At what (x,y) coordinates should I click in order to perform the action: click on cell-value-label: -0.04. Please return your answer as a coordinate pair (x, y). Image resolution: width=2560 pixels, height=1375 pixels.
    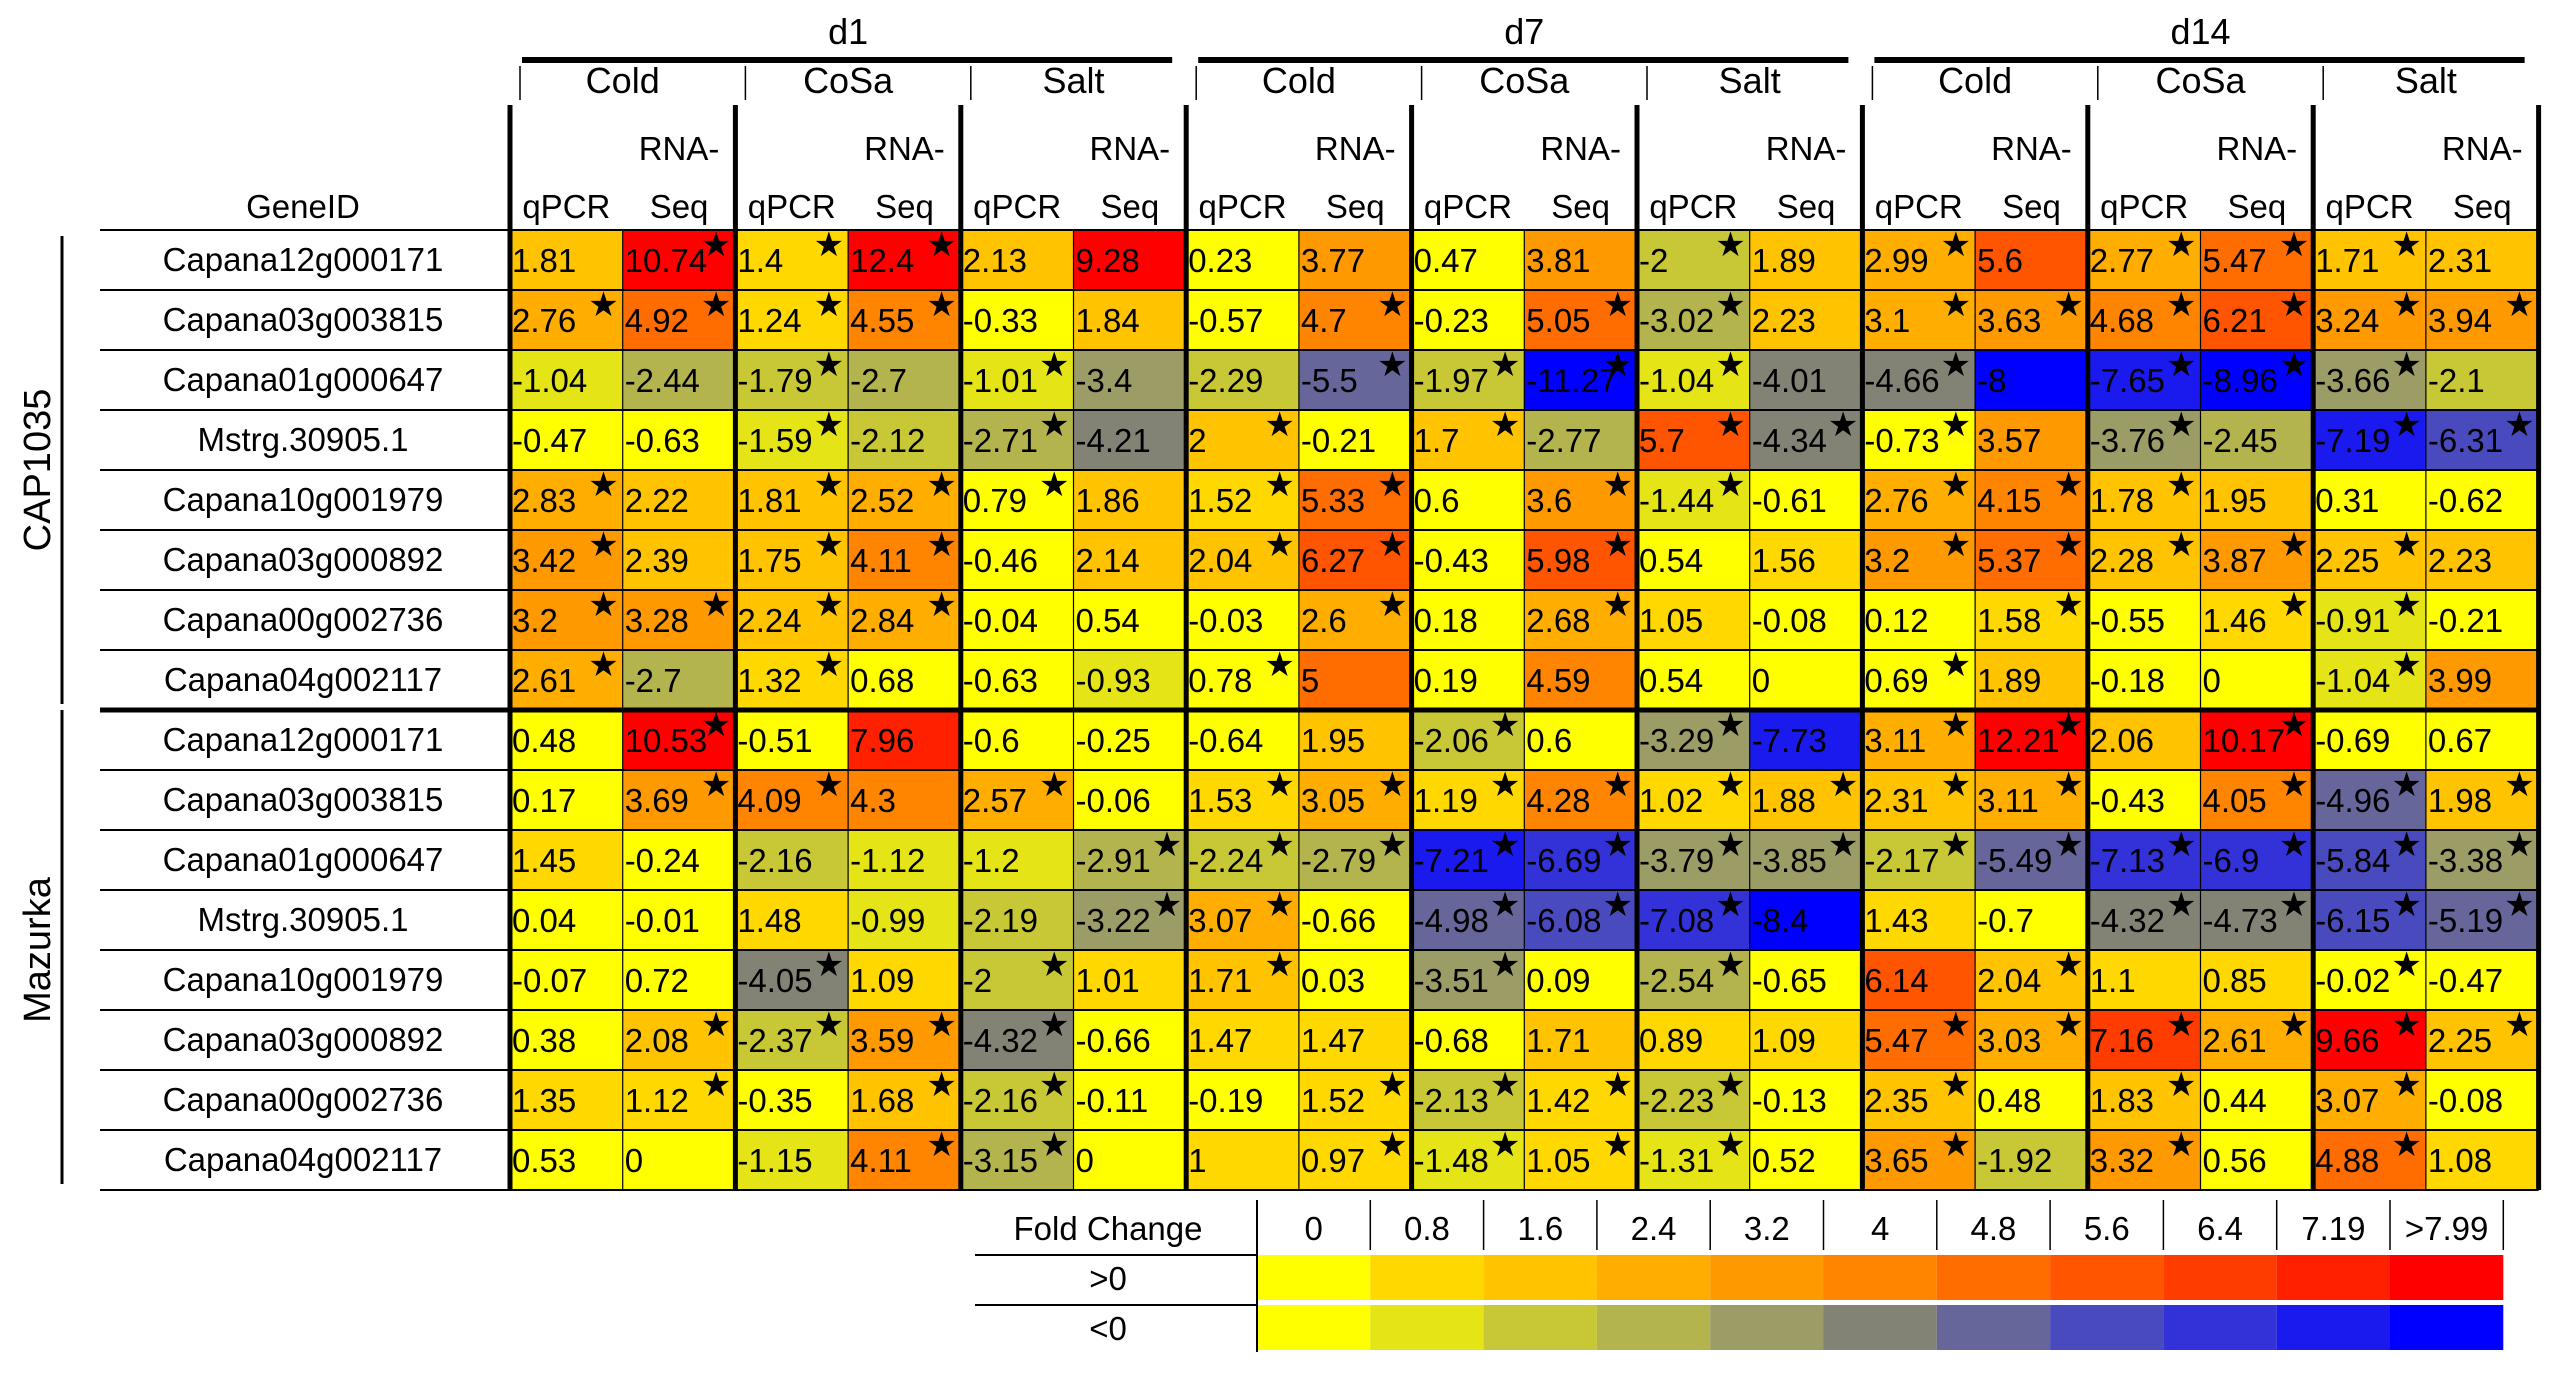
    Looking at the image, I should click on (1000, 620).